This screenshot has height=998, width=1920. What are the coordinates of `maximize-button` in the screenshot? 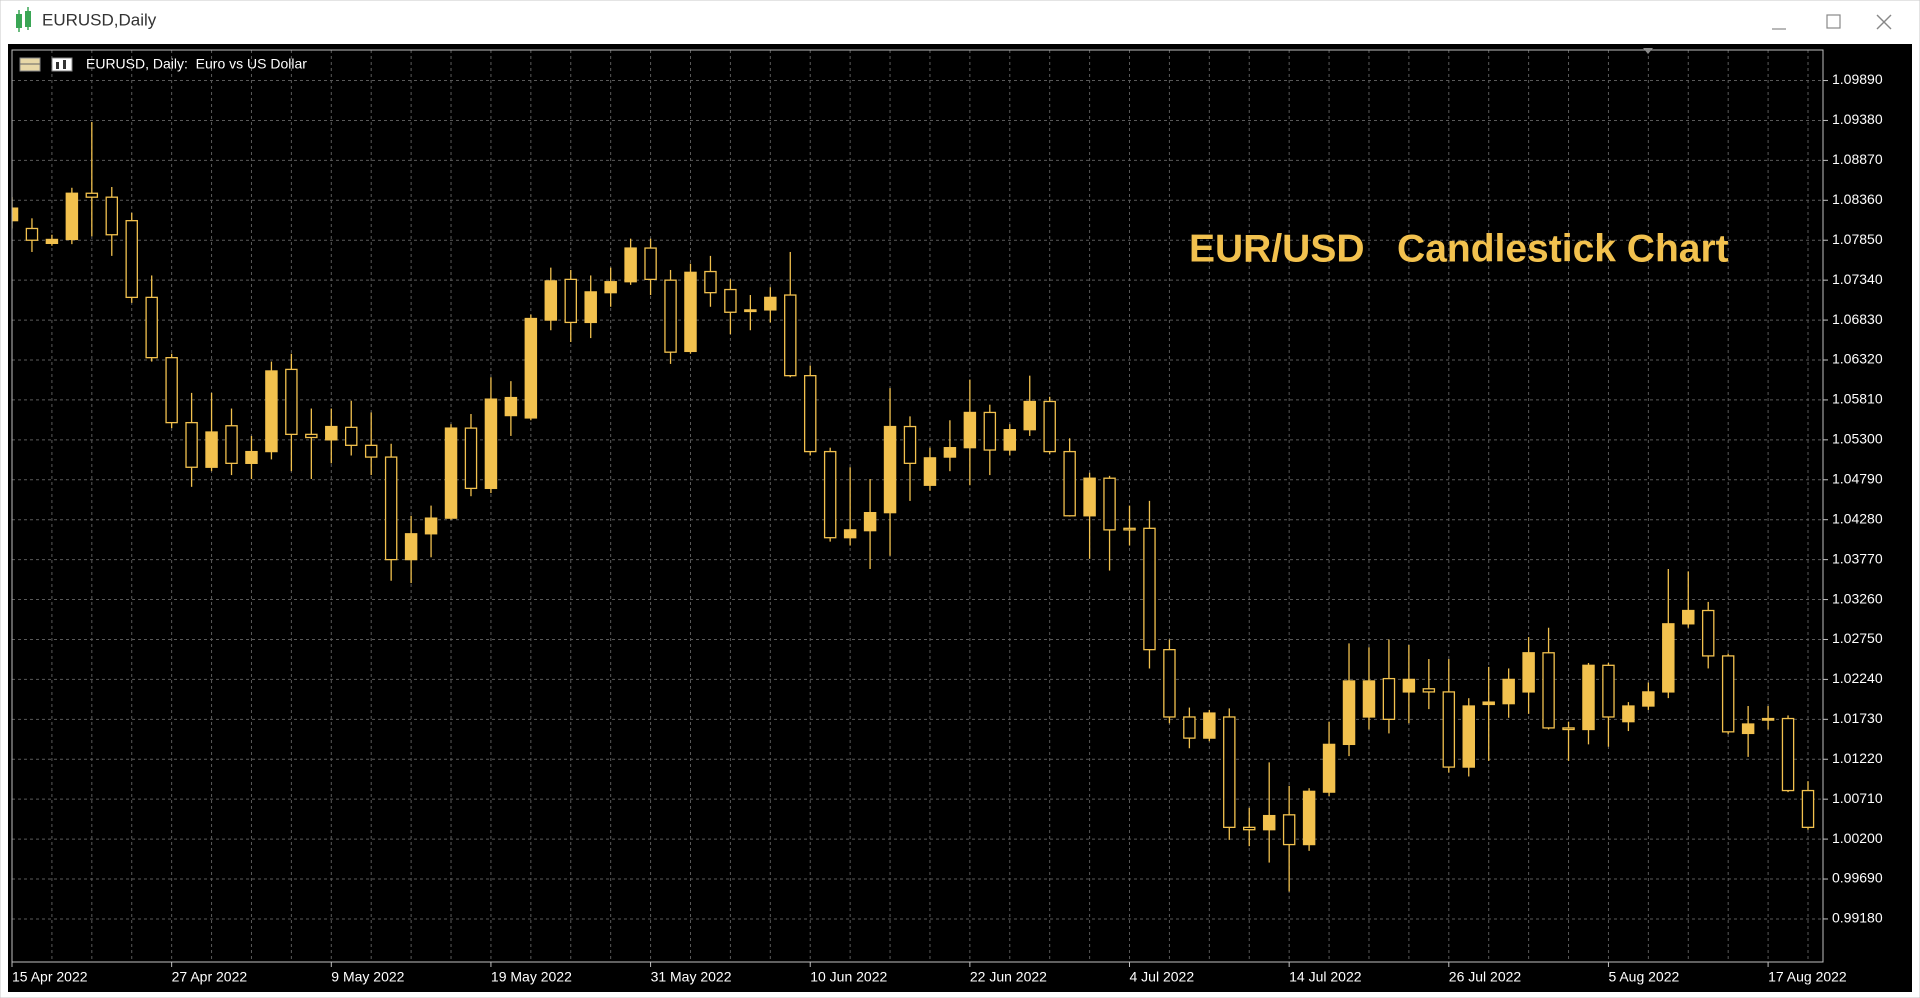 It's located at (1833, 21).